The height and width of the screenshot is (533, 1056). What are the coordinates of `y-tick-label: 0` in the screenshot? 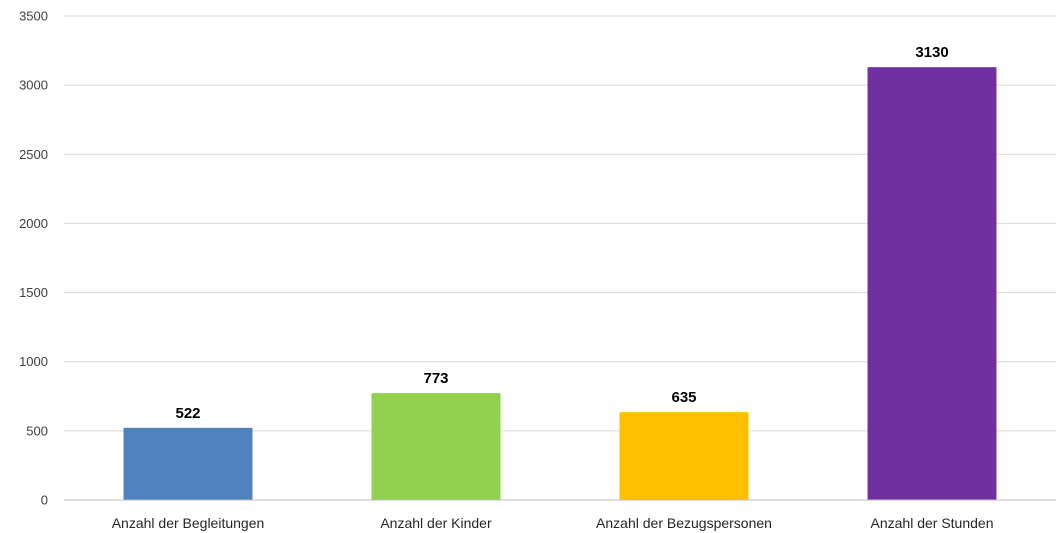 It's located at (44, 500).